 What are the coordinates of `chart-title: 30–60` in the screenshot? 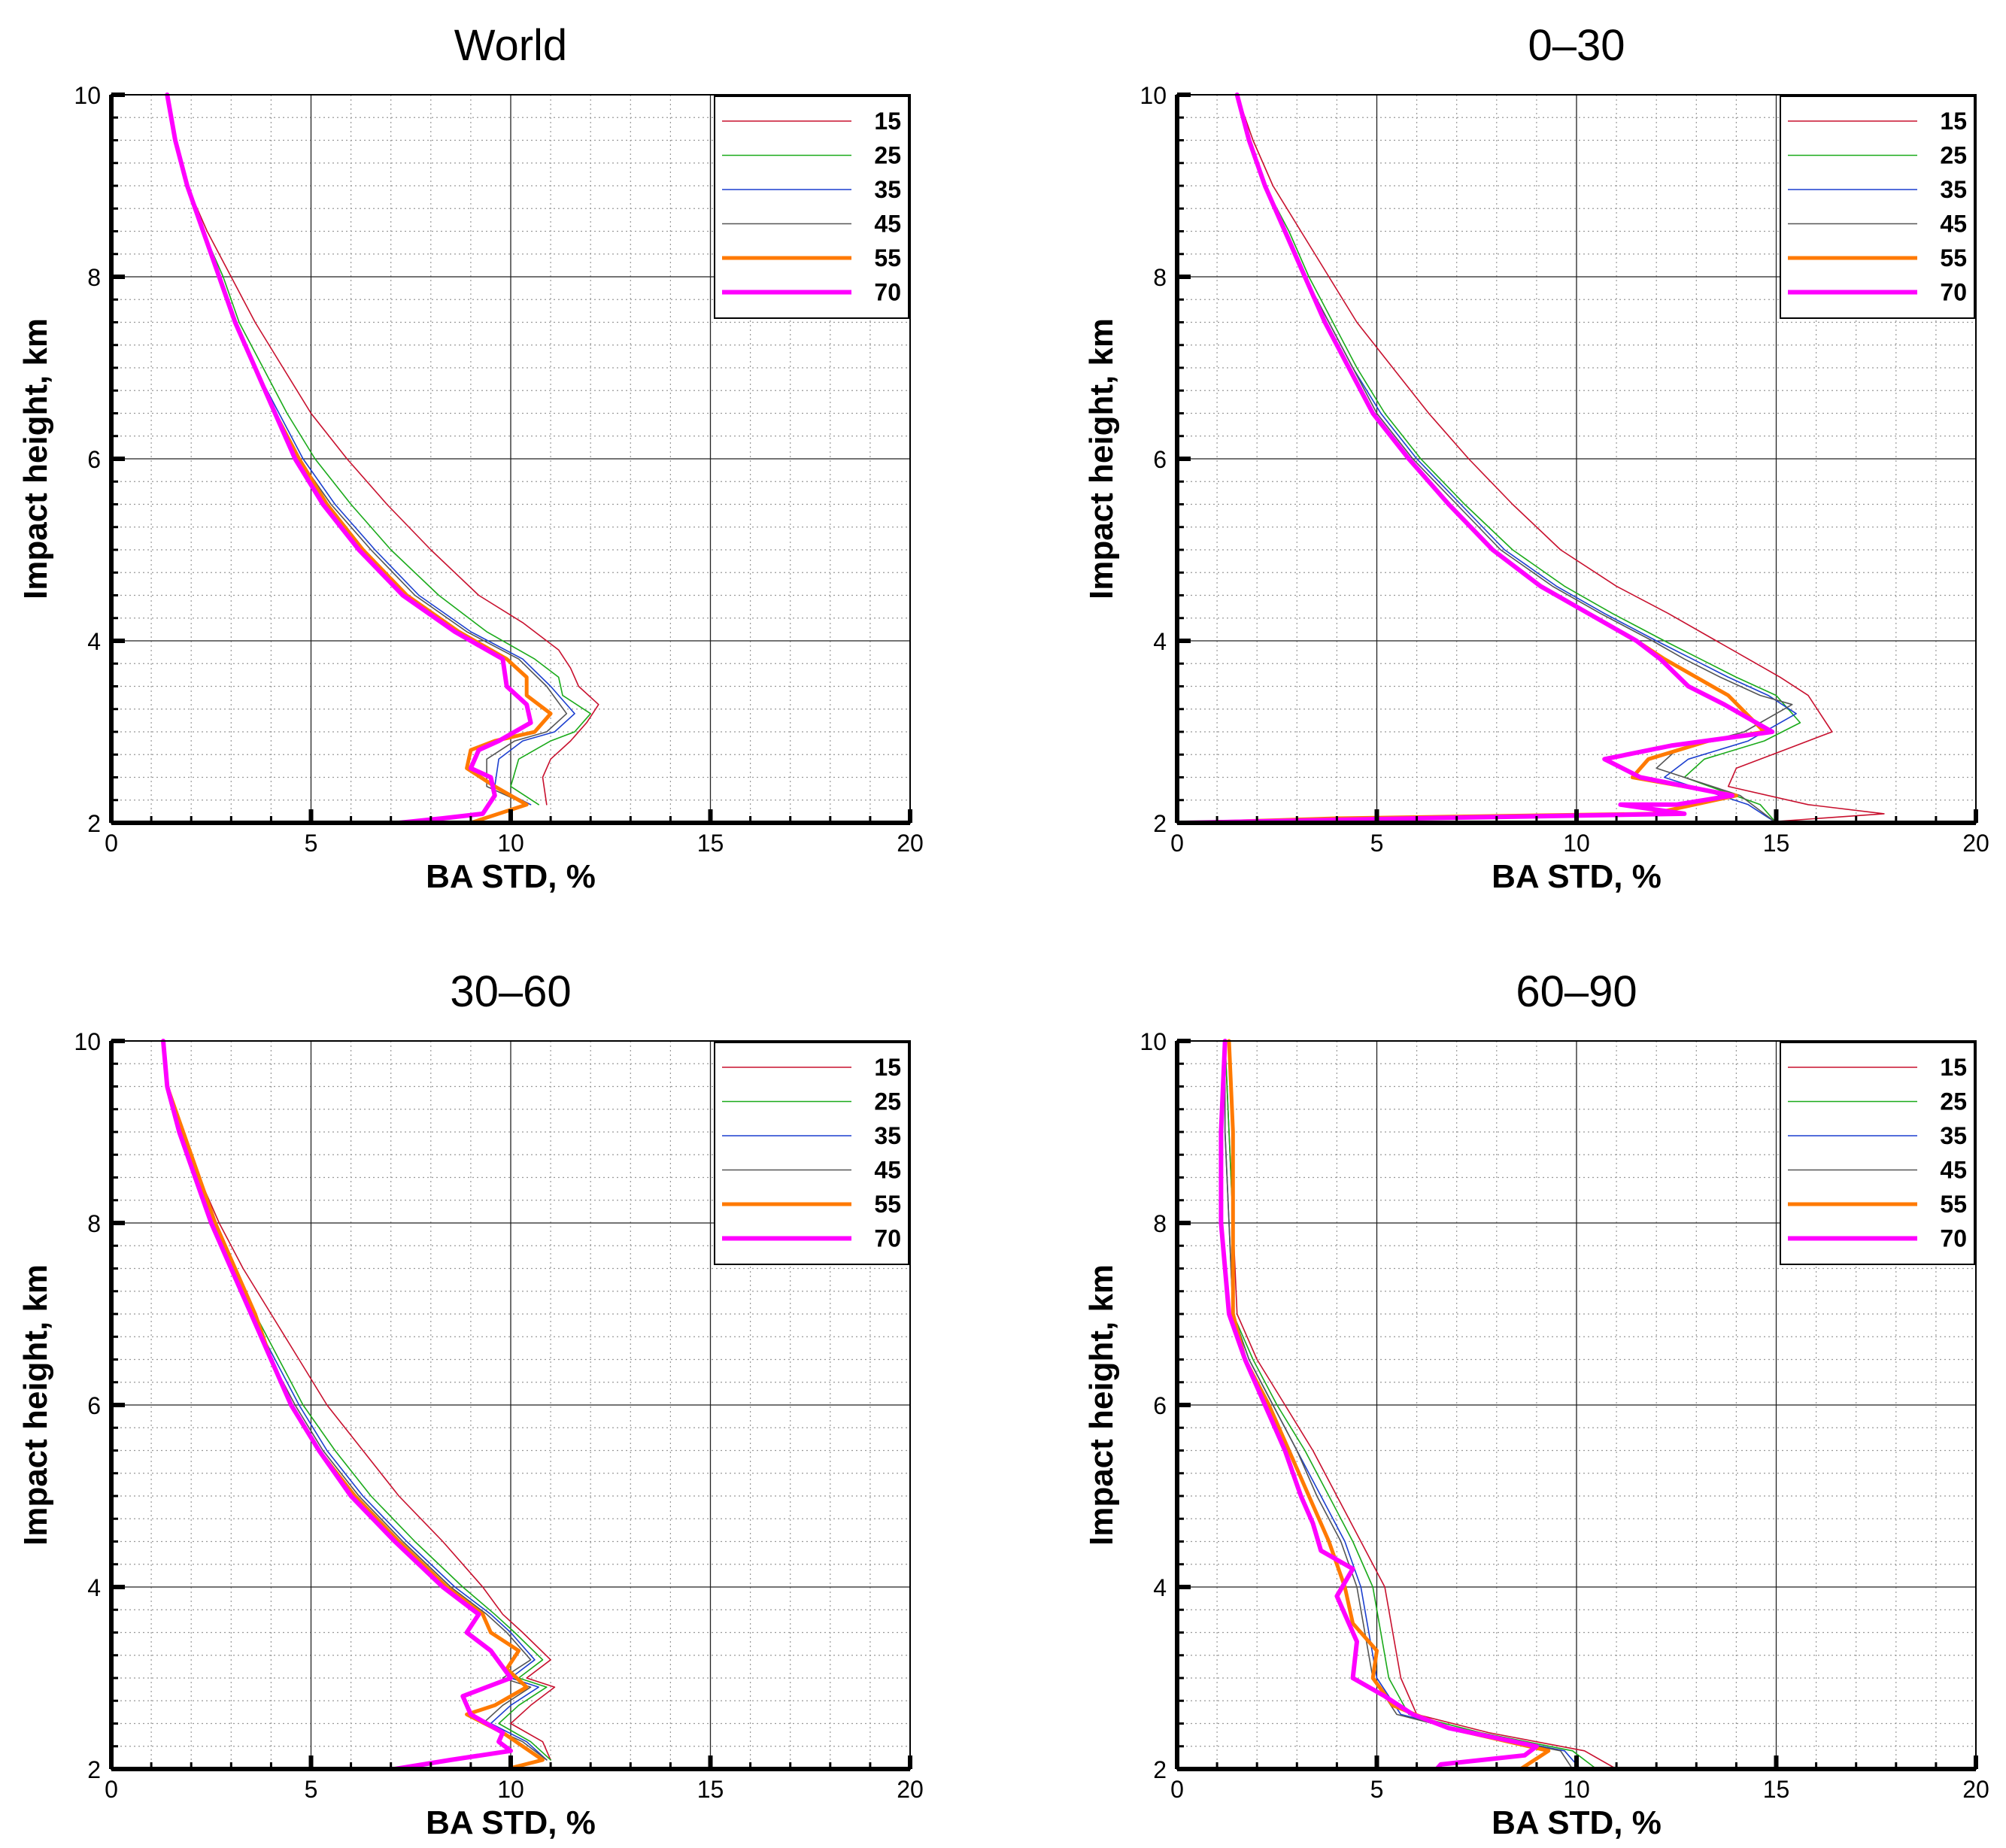 It's located at (510, 991).